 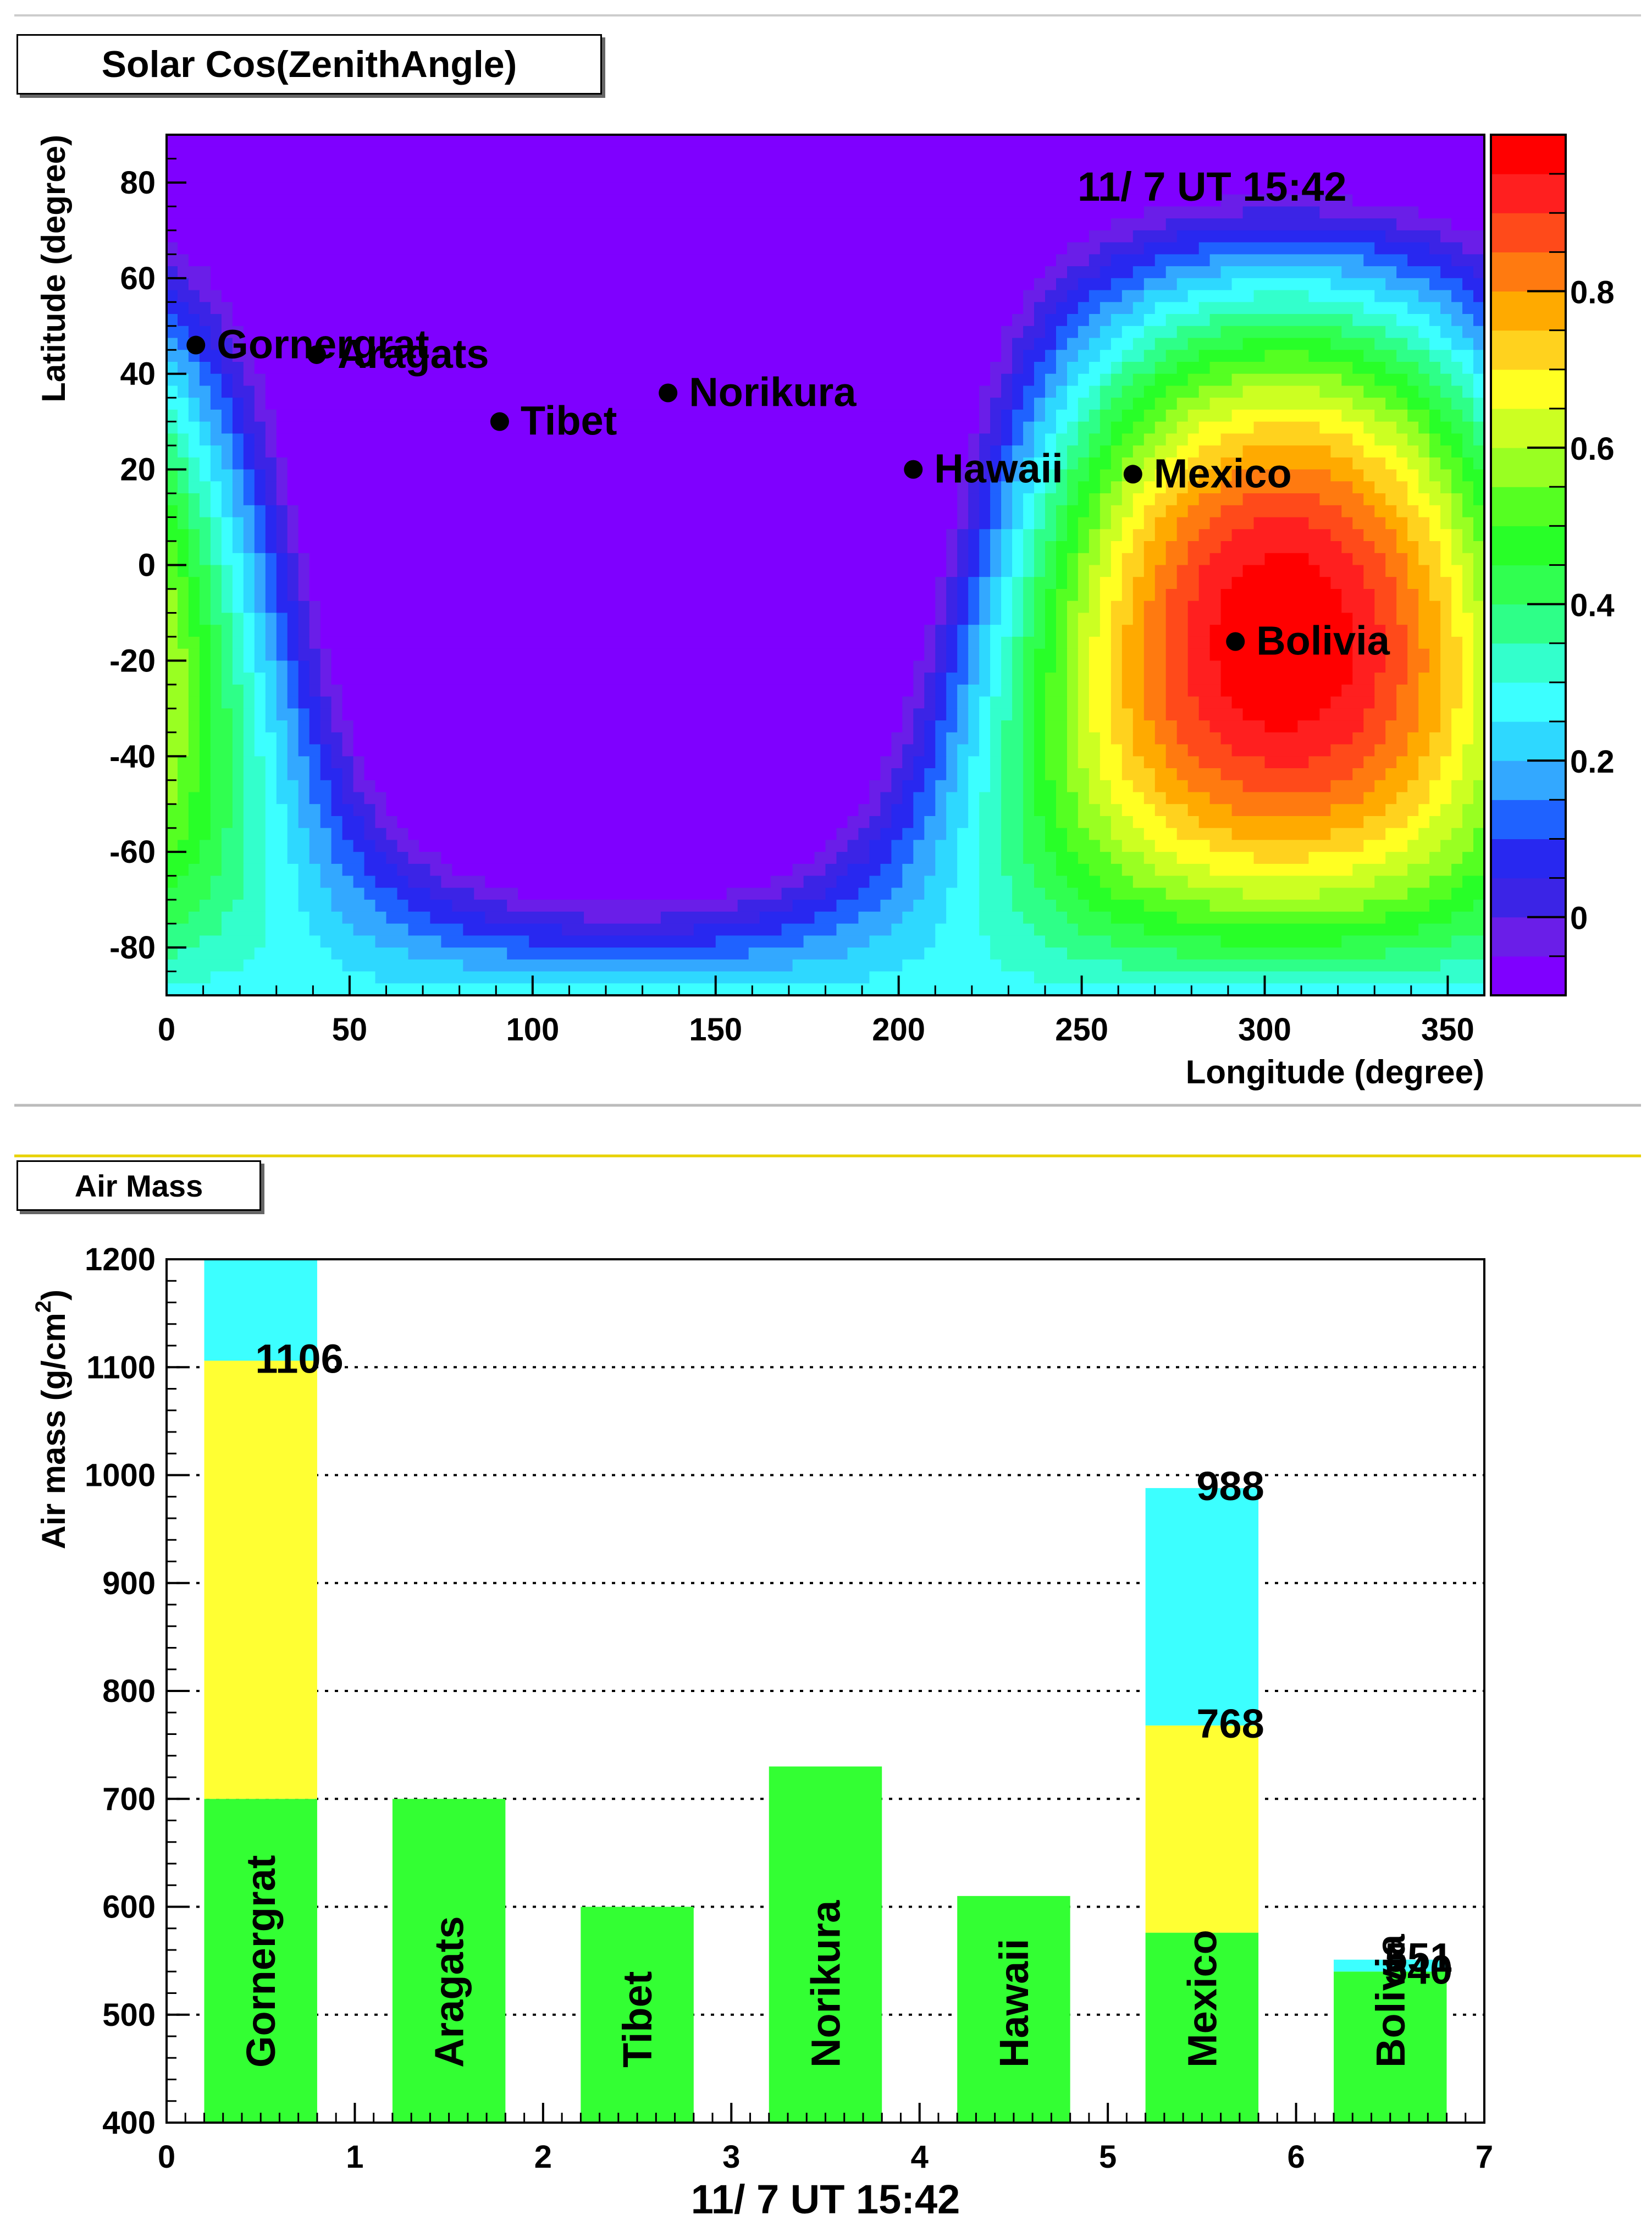 What do you see at coordinates (1528, 624) in the screenshot?
I see `colorbar-level` at bounding box center [1528, 624].